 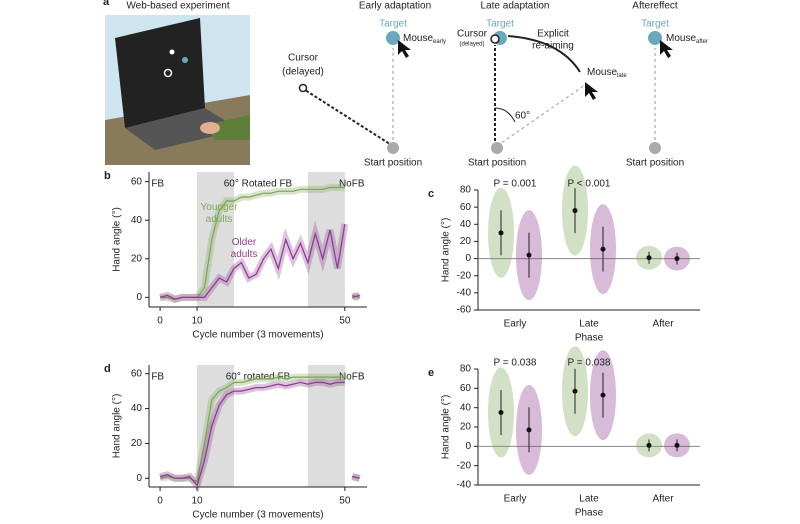 What do you see at coordinates (589, 499) in the screenshot?
I see `x-tick-label: Late` at bounding box center [589, 499].